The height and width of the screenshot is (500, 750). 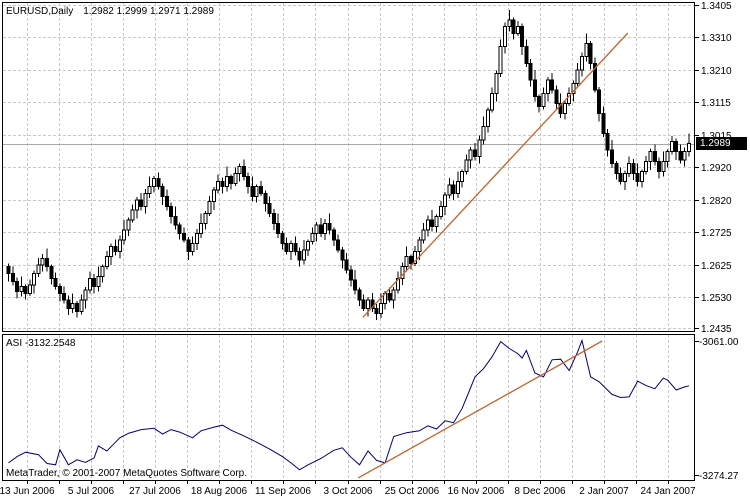 What do you see at coordinates (716, 329) in the screenshot?
I see `price-axis-label: 1.2435` at bounding box center [716, 329].